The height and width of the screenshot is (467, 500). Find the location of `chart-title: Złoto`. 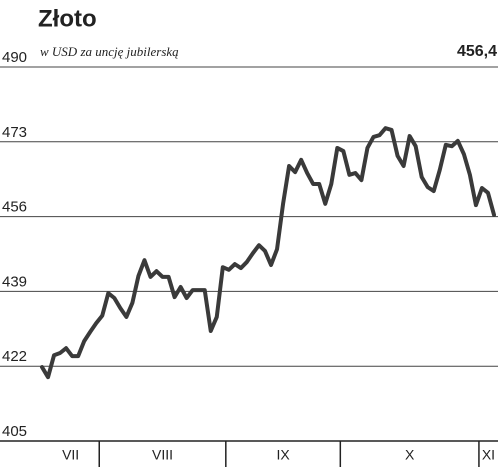

chart-title: Złoto is located at coordinates (67, 18).